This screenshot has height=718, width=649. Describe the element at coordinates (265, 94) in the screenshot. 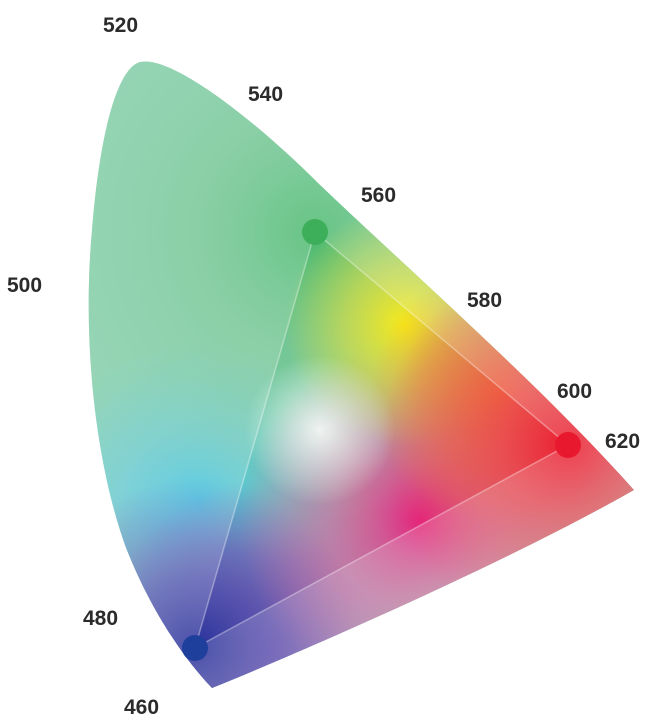

I see `wavelength-label-540: 540` at that location.